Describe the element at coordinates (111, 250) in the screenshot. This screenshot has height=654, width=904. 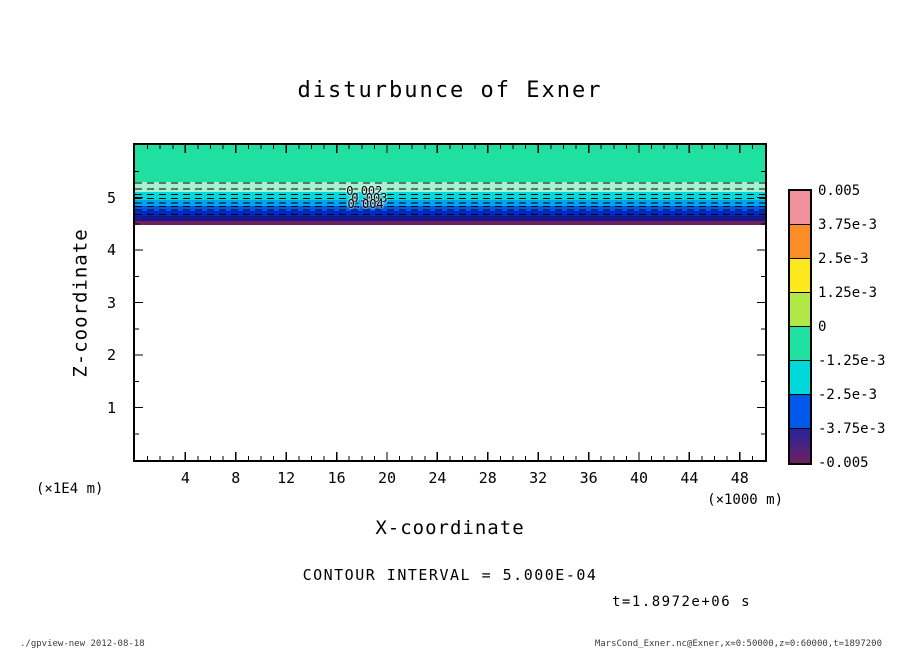
I see `y-tick-label: 4` at that location.